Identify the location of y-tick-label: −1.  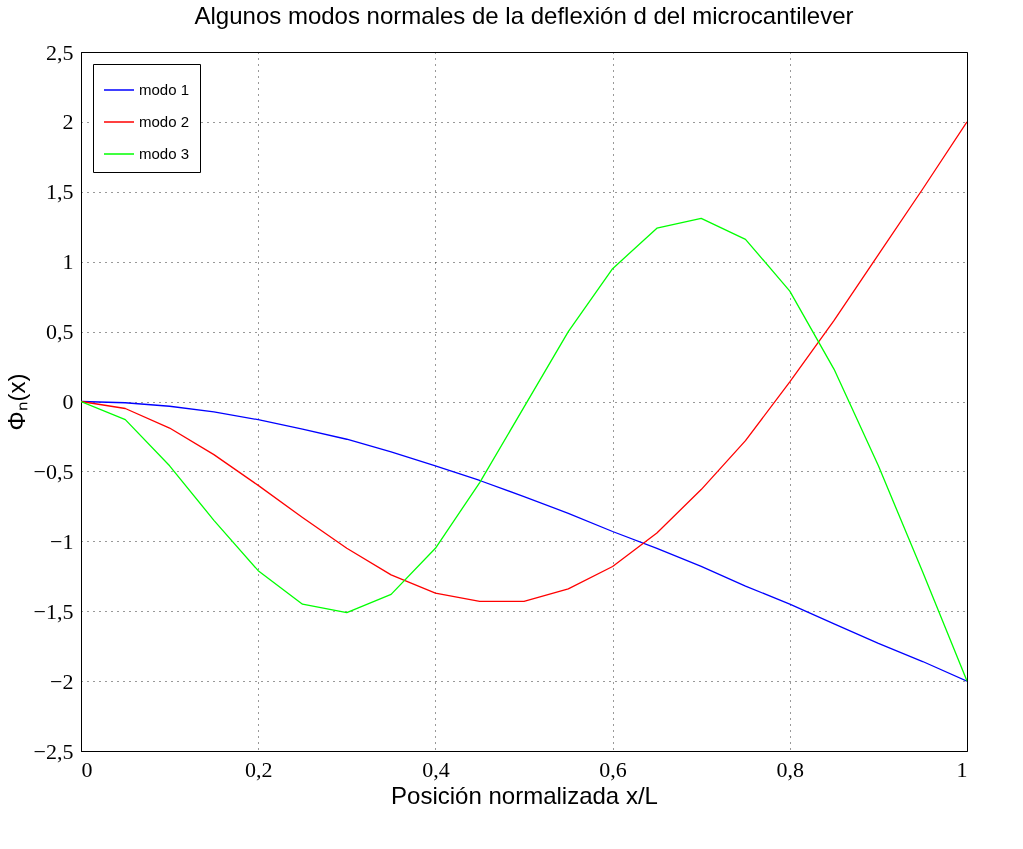
(62, 541).